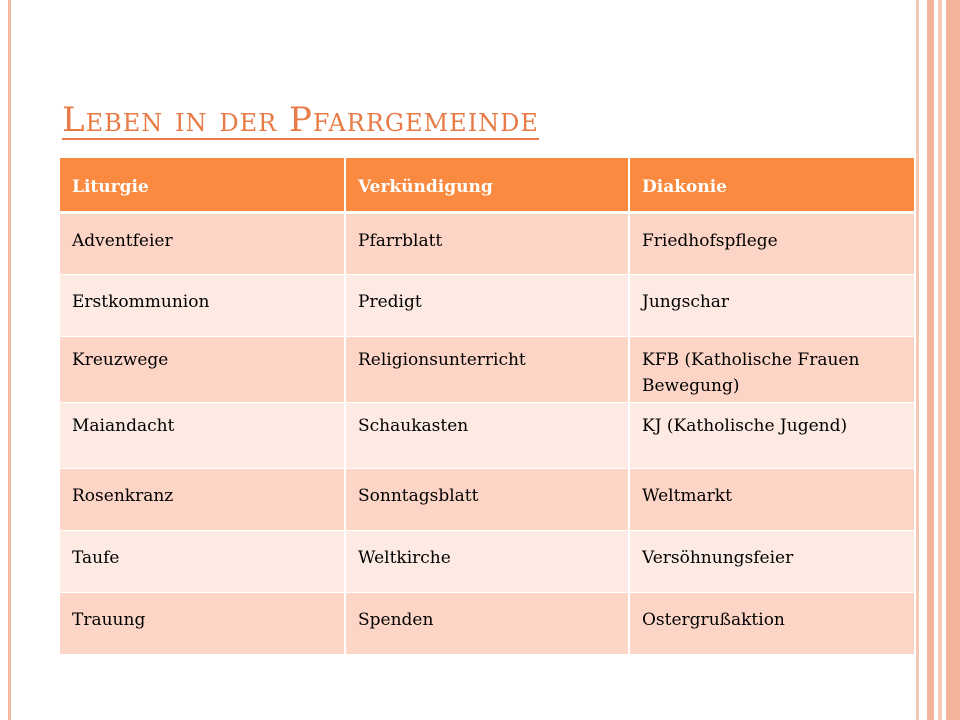  Describe the element at coordinates (203, 623) in the screenshot. I see `table-cell: Trauung` at that location.